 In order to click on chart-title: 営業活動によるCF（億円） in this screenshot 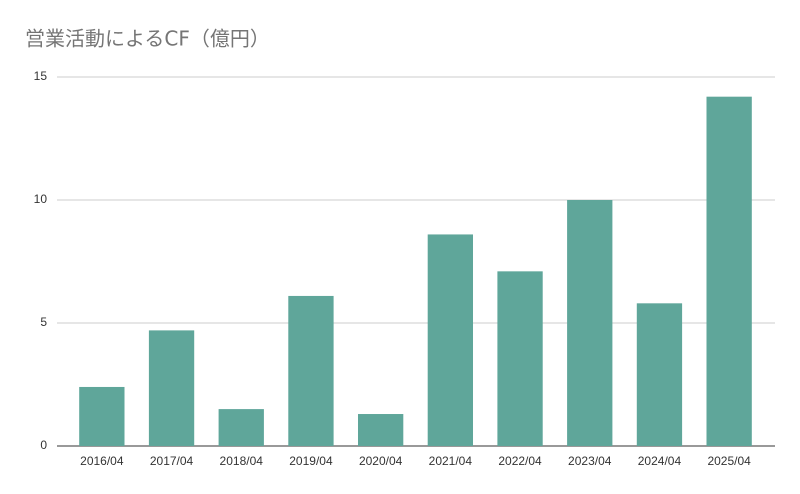, I will do `click(147, 39)`.